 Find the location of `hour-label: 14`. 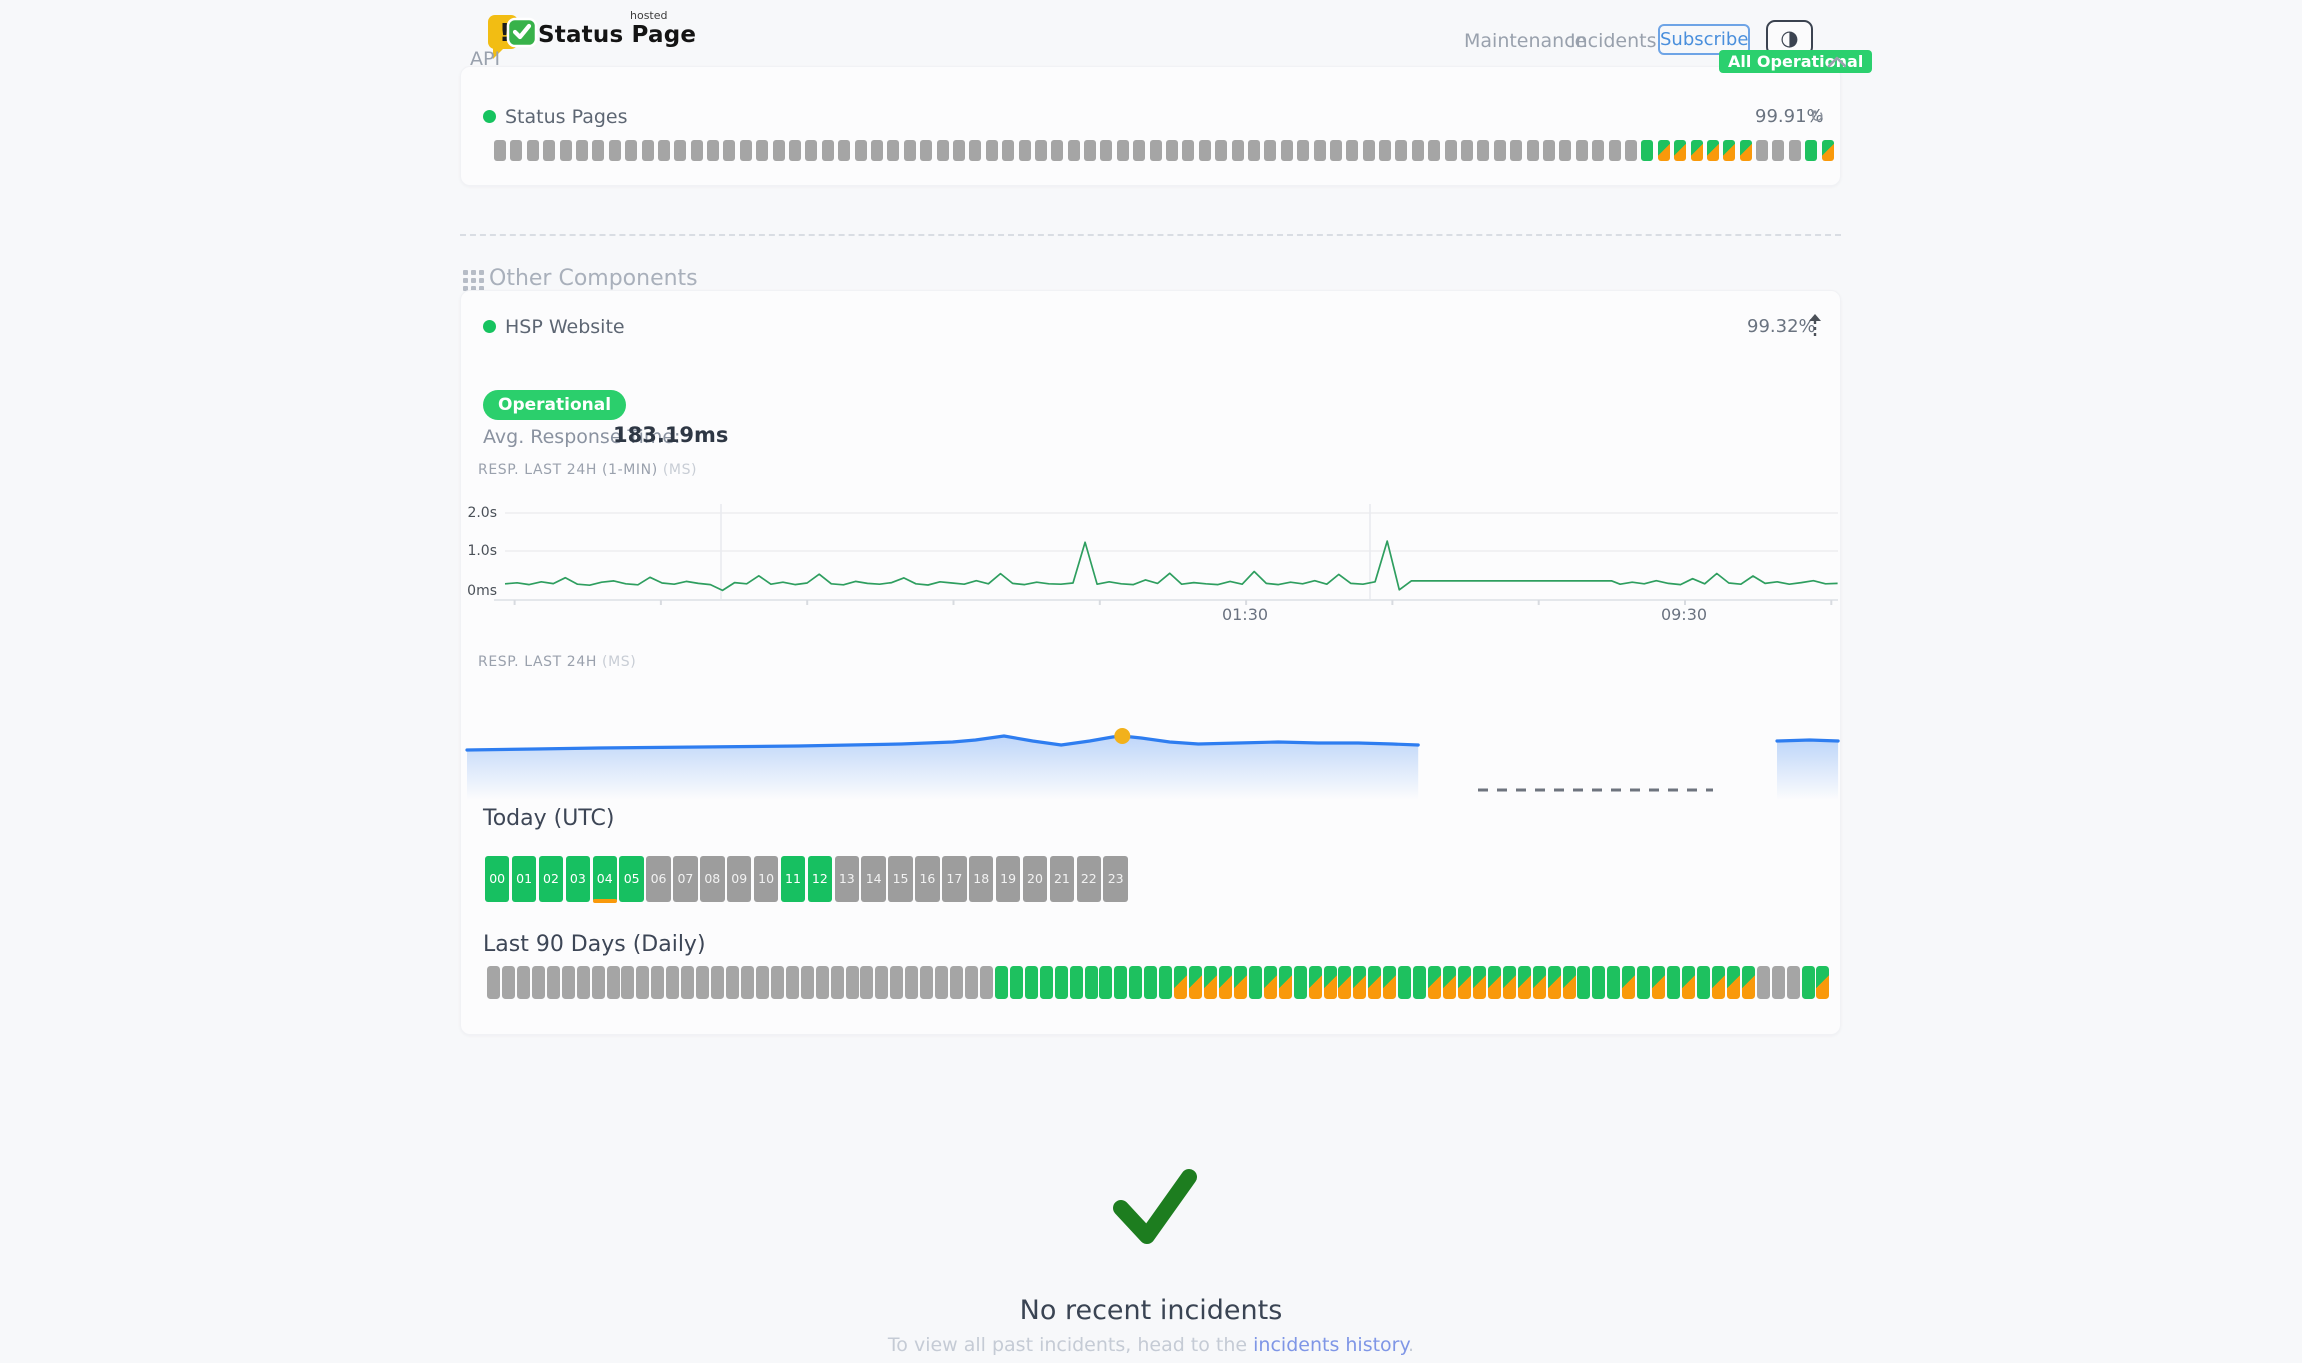

hour-label: 14 is located at coordinates (873, 878).